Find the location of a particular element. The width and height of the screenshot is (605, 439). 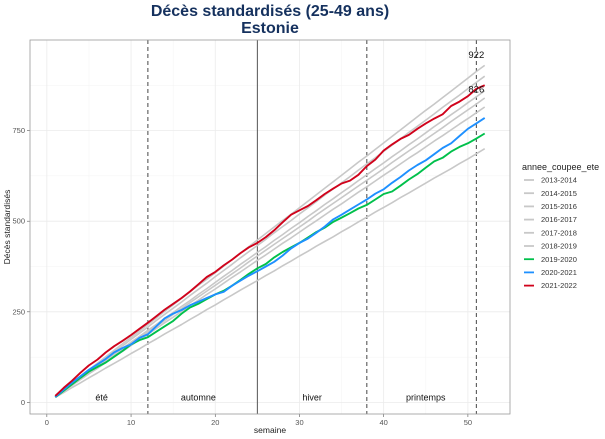

annotation-label: 922 is located at coordinates (476, 55).